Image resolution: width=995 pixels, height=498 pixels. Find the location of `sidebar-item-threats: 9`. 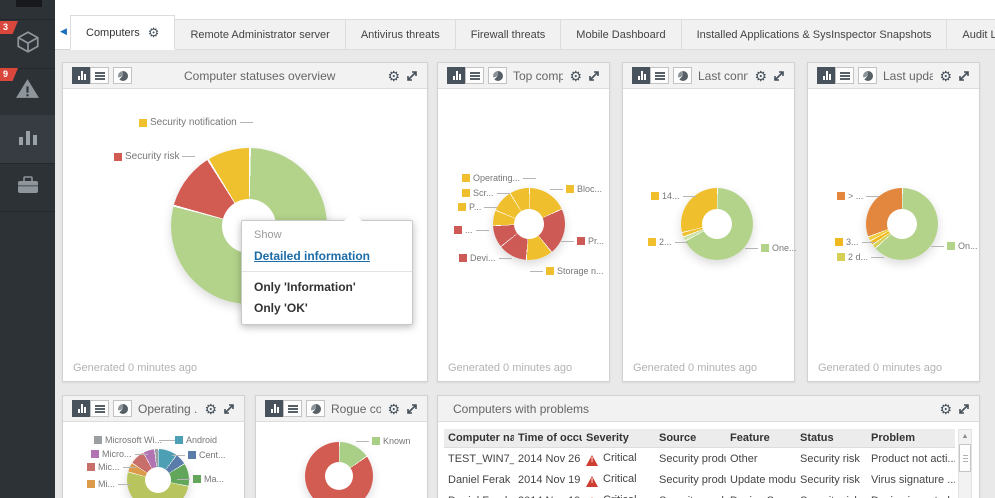

sidebar-item-threats: 9 is located at coordinates (27, 91).